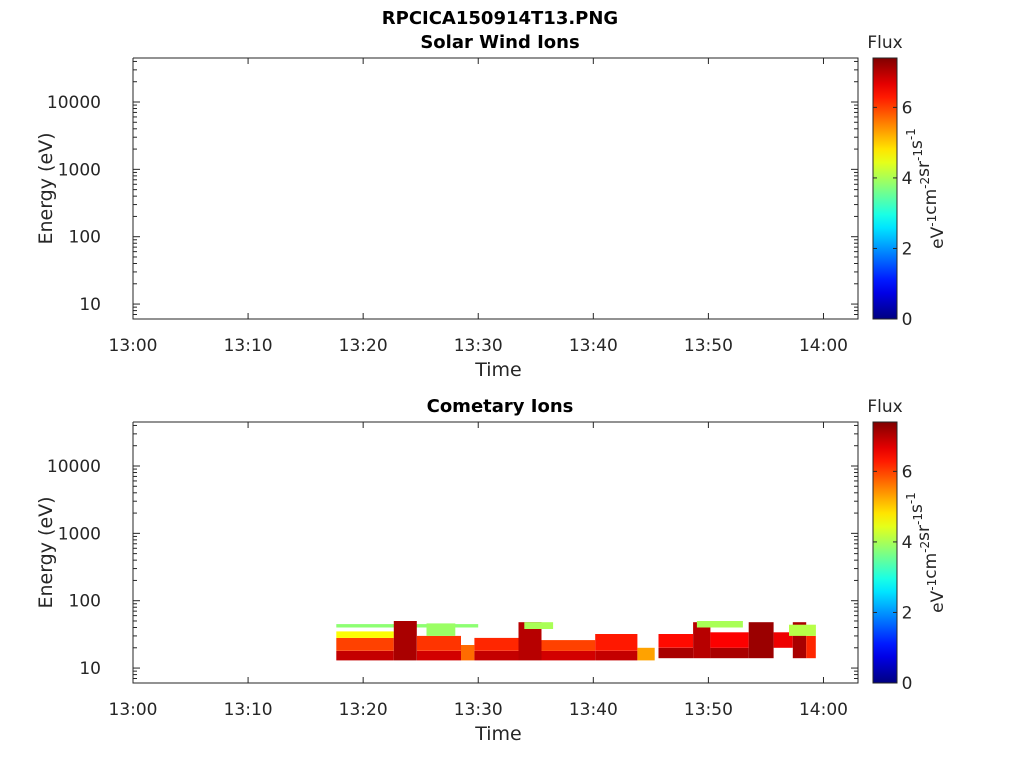  What do you see at coordinates (500, 18) in the screenshot?
I see `figure-title: RPCICA150914T13.PNG` at bounding box center [500, 18].